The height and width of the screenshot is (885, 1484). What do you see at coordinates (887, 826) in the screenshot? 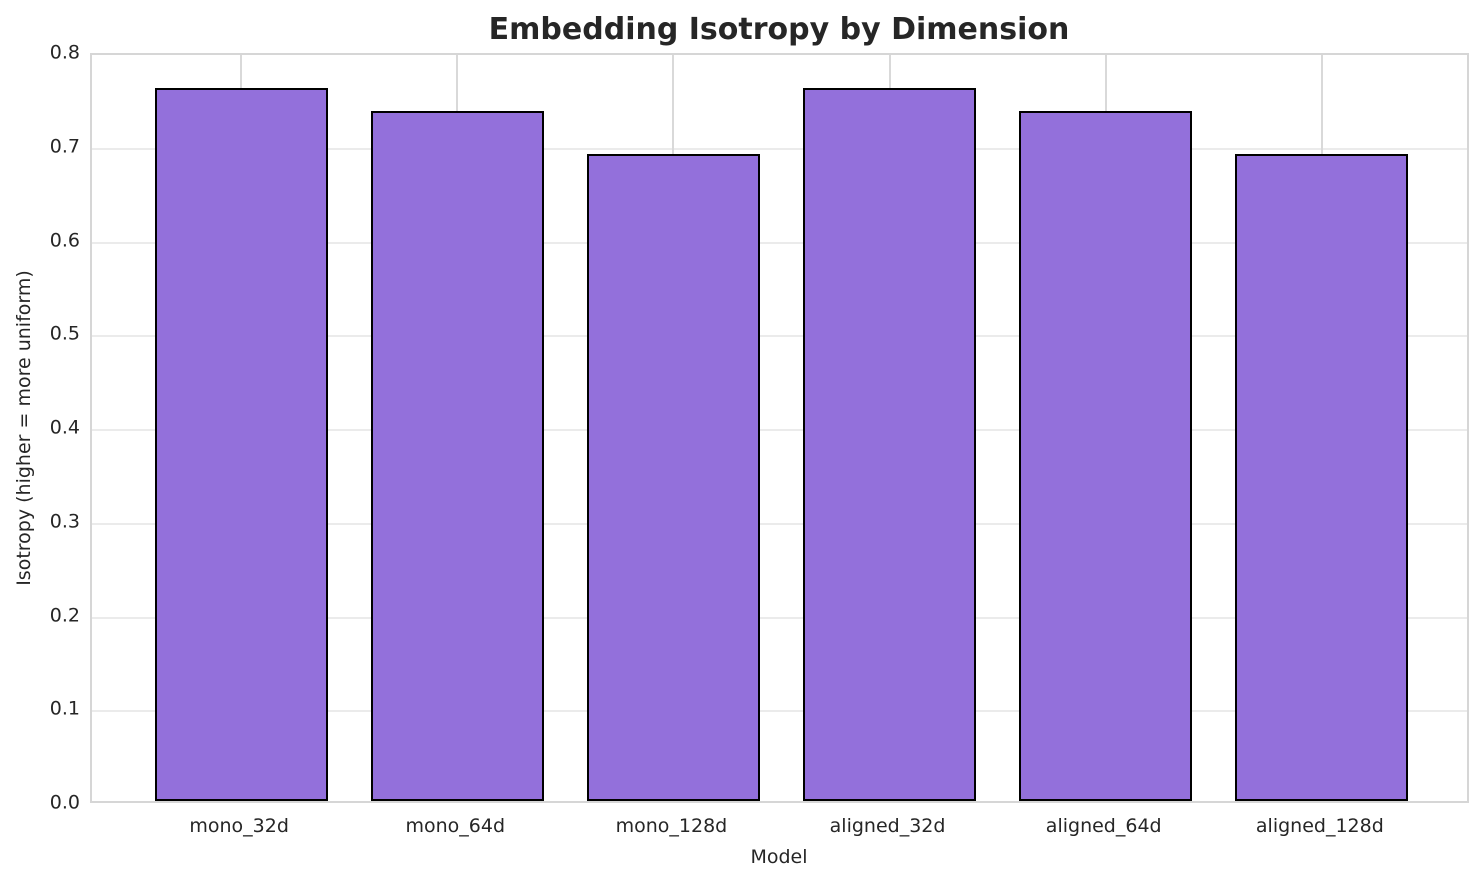
I see `x-tick-label: aligned_32d` at bounding box center [887, 826].